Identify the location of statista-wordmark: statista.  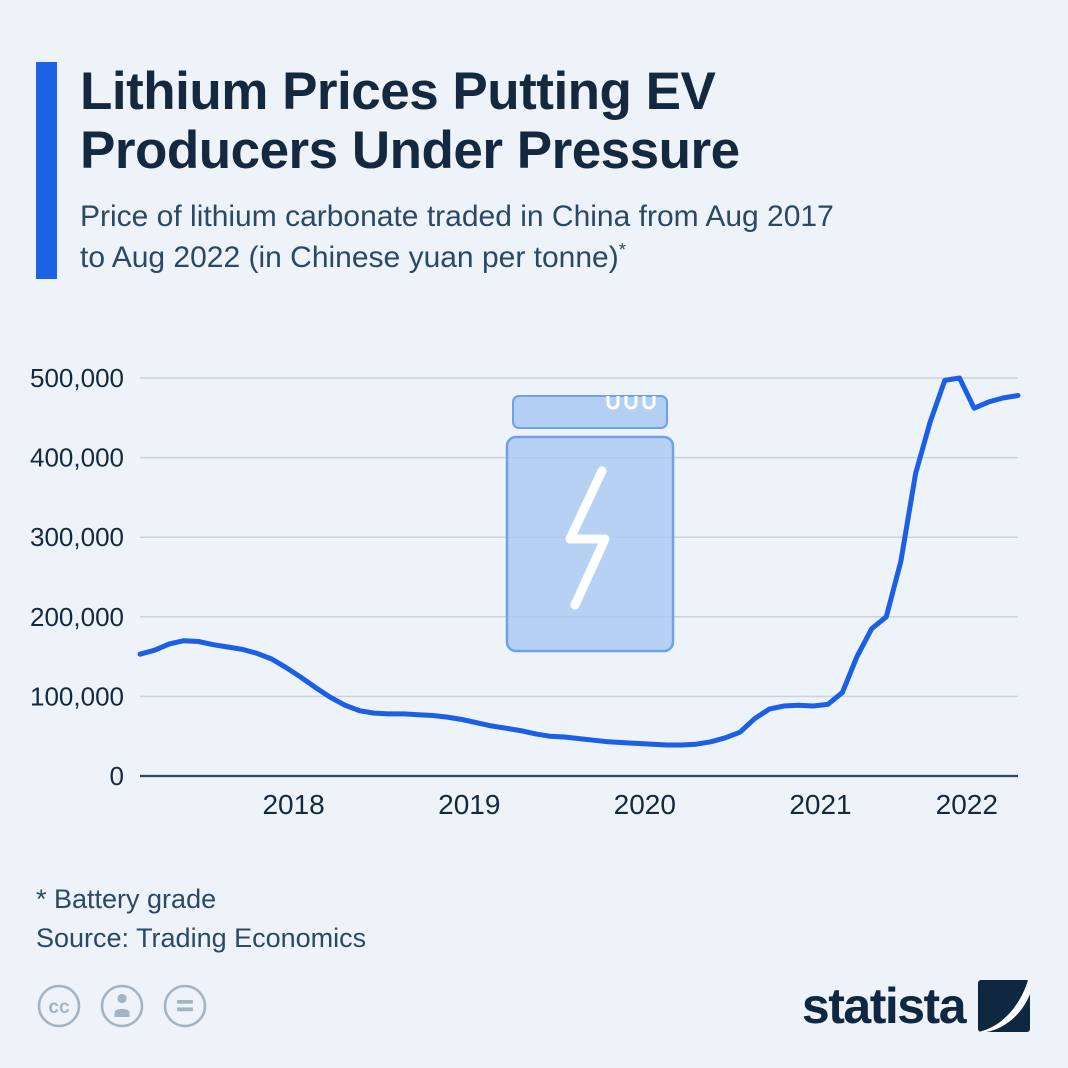
(884, 1006).